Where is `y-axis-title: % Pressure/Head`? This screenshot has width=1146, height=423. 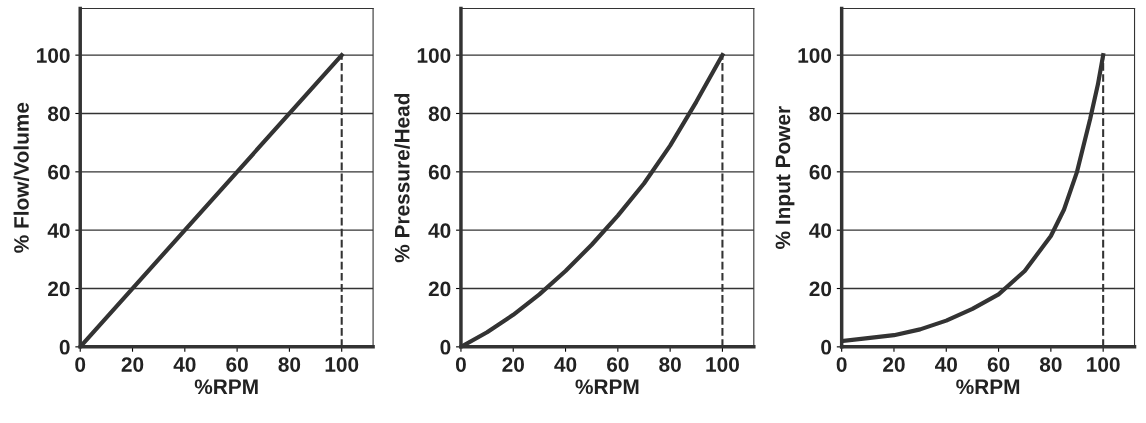 y-axis-title: % Pressure/Head is located at coordinates (402, 178).